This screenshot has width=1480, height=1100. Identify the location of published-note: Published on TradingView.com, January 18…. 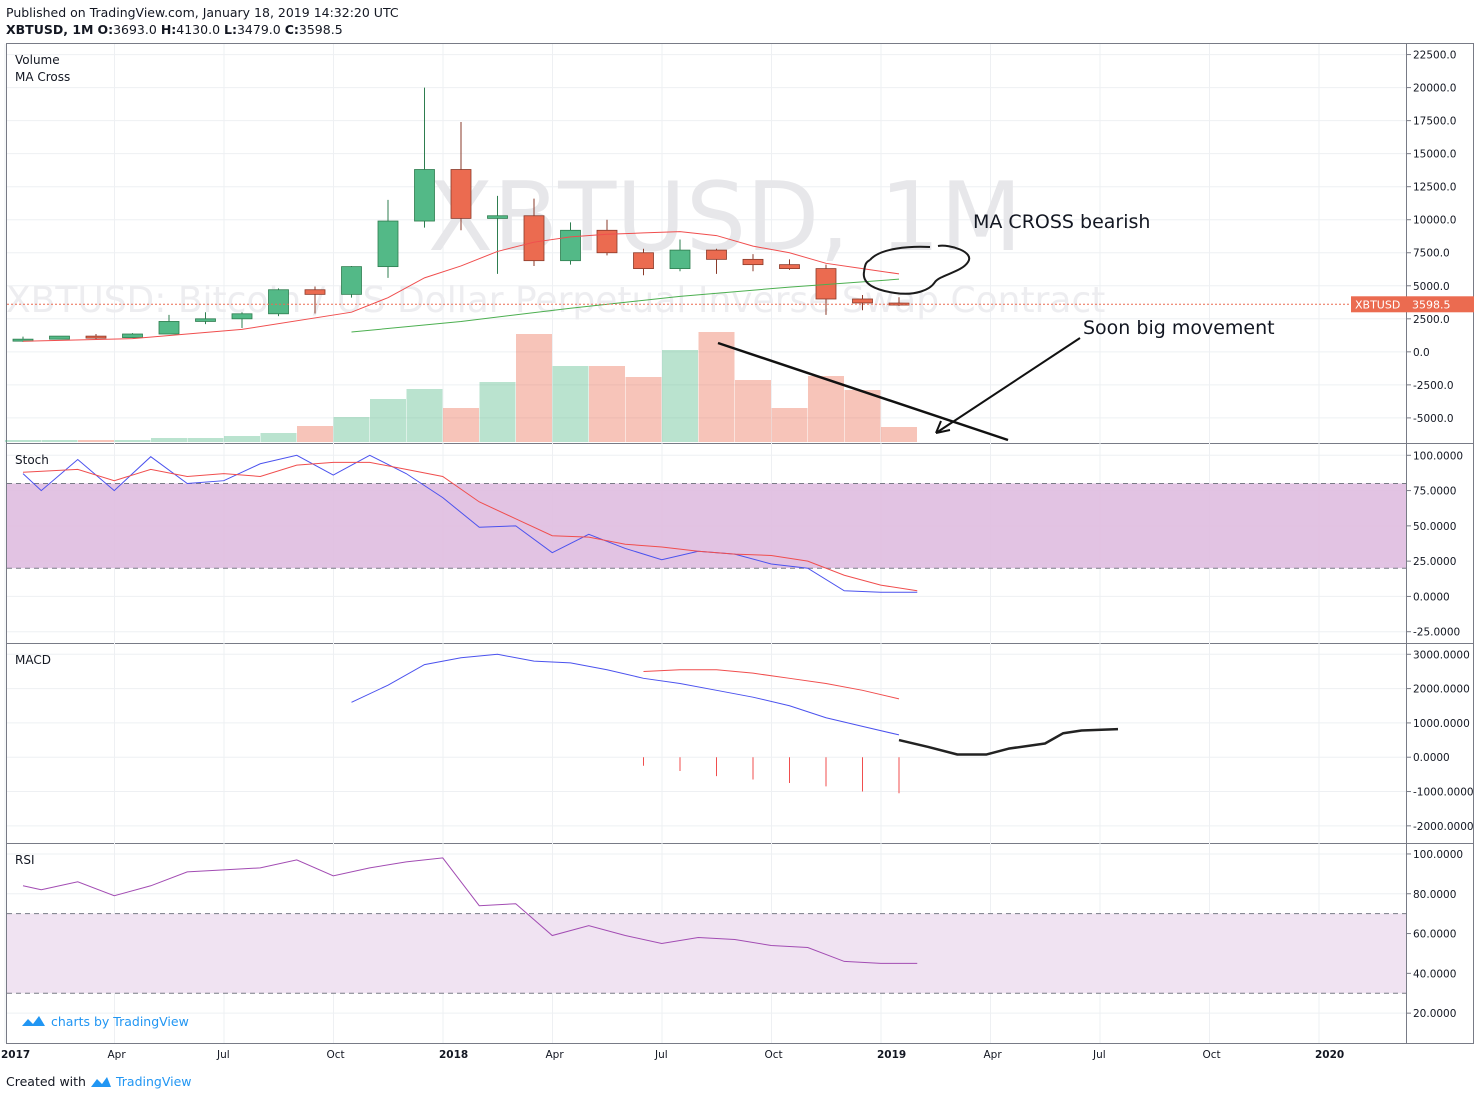
(202, 12).